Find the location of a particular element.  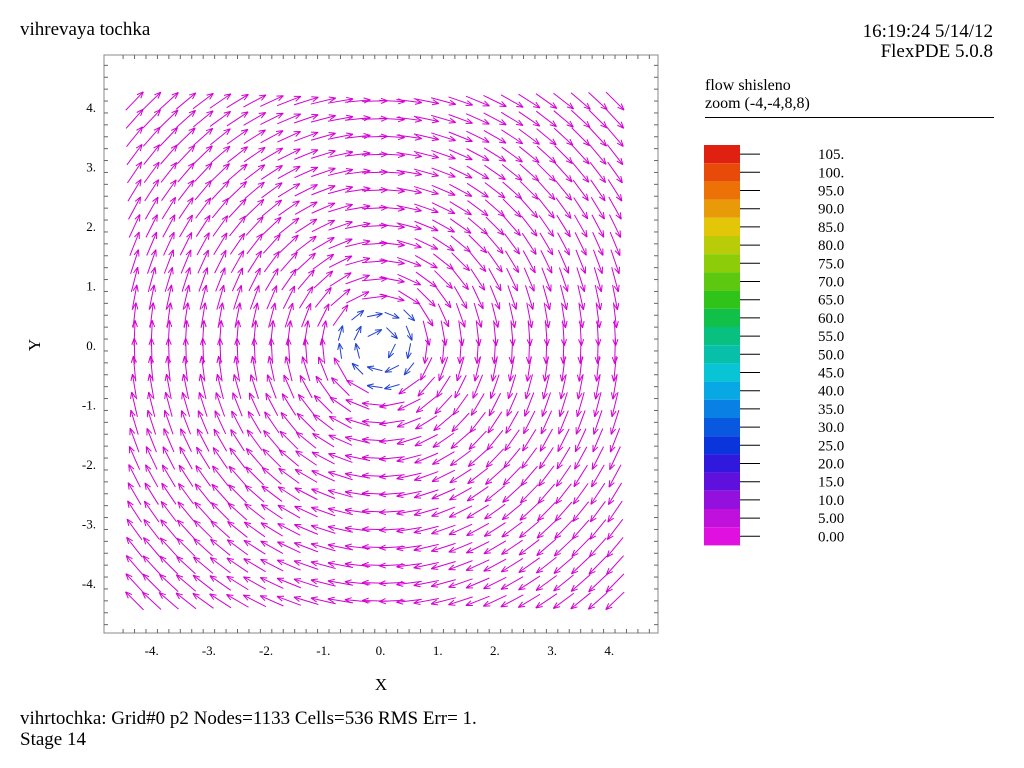

legend-label: 40.0 is located at coordinates (831, 392).